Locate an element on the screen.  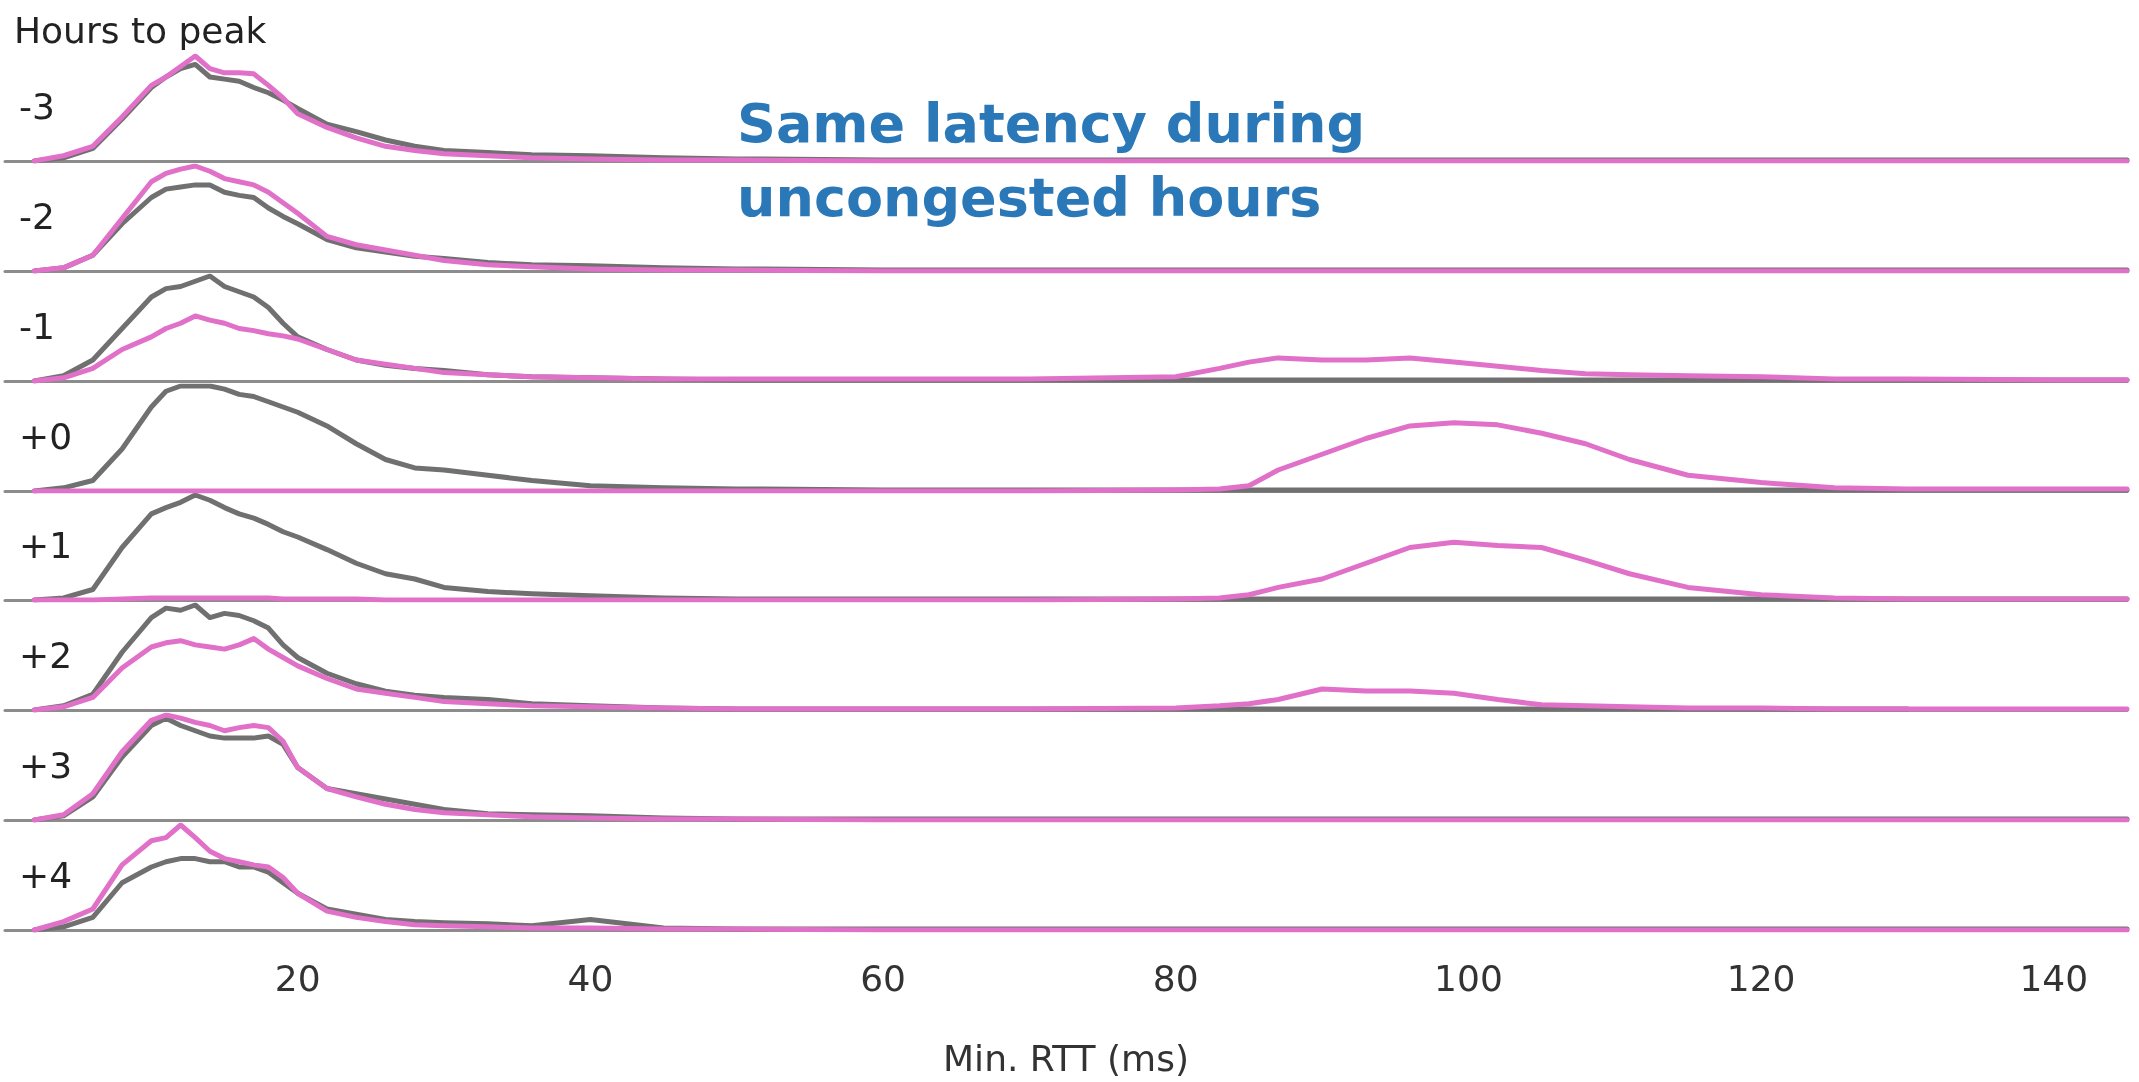
x-axis-title: Min. RTT (ms) is located at coordinates (1066, 1058).